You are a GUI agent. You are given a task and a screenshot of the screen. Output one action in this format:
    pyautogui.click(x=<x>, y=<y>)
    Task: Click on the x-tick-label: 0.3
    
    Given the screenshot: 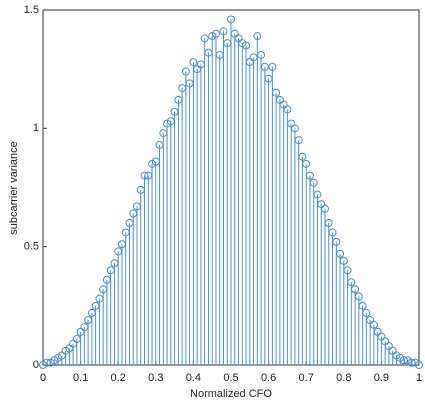 What is the action you would take?
    pyautogui.click(x=155, y=378)
    